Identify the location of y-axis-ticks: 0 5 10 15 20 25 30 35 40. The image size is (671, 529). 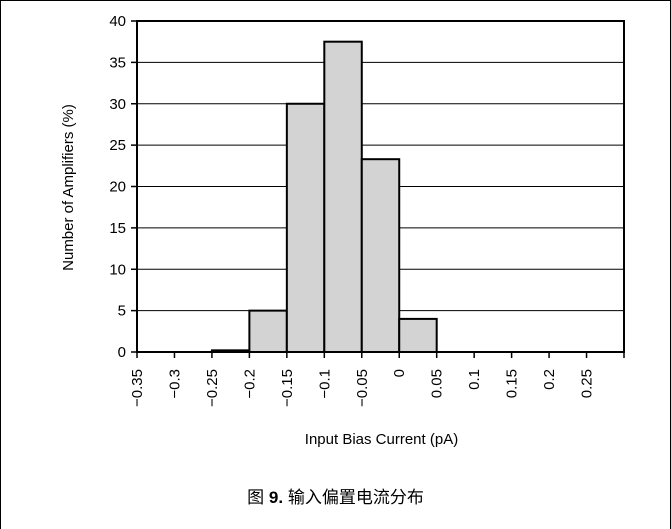
(123, 187).